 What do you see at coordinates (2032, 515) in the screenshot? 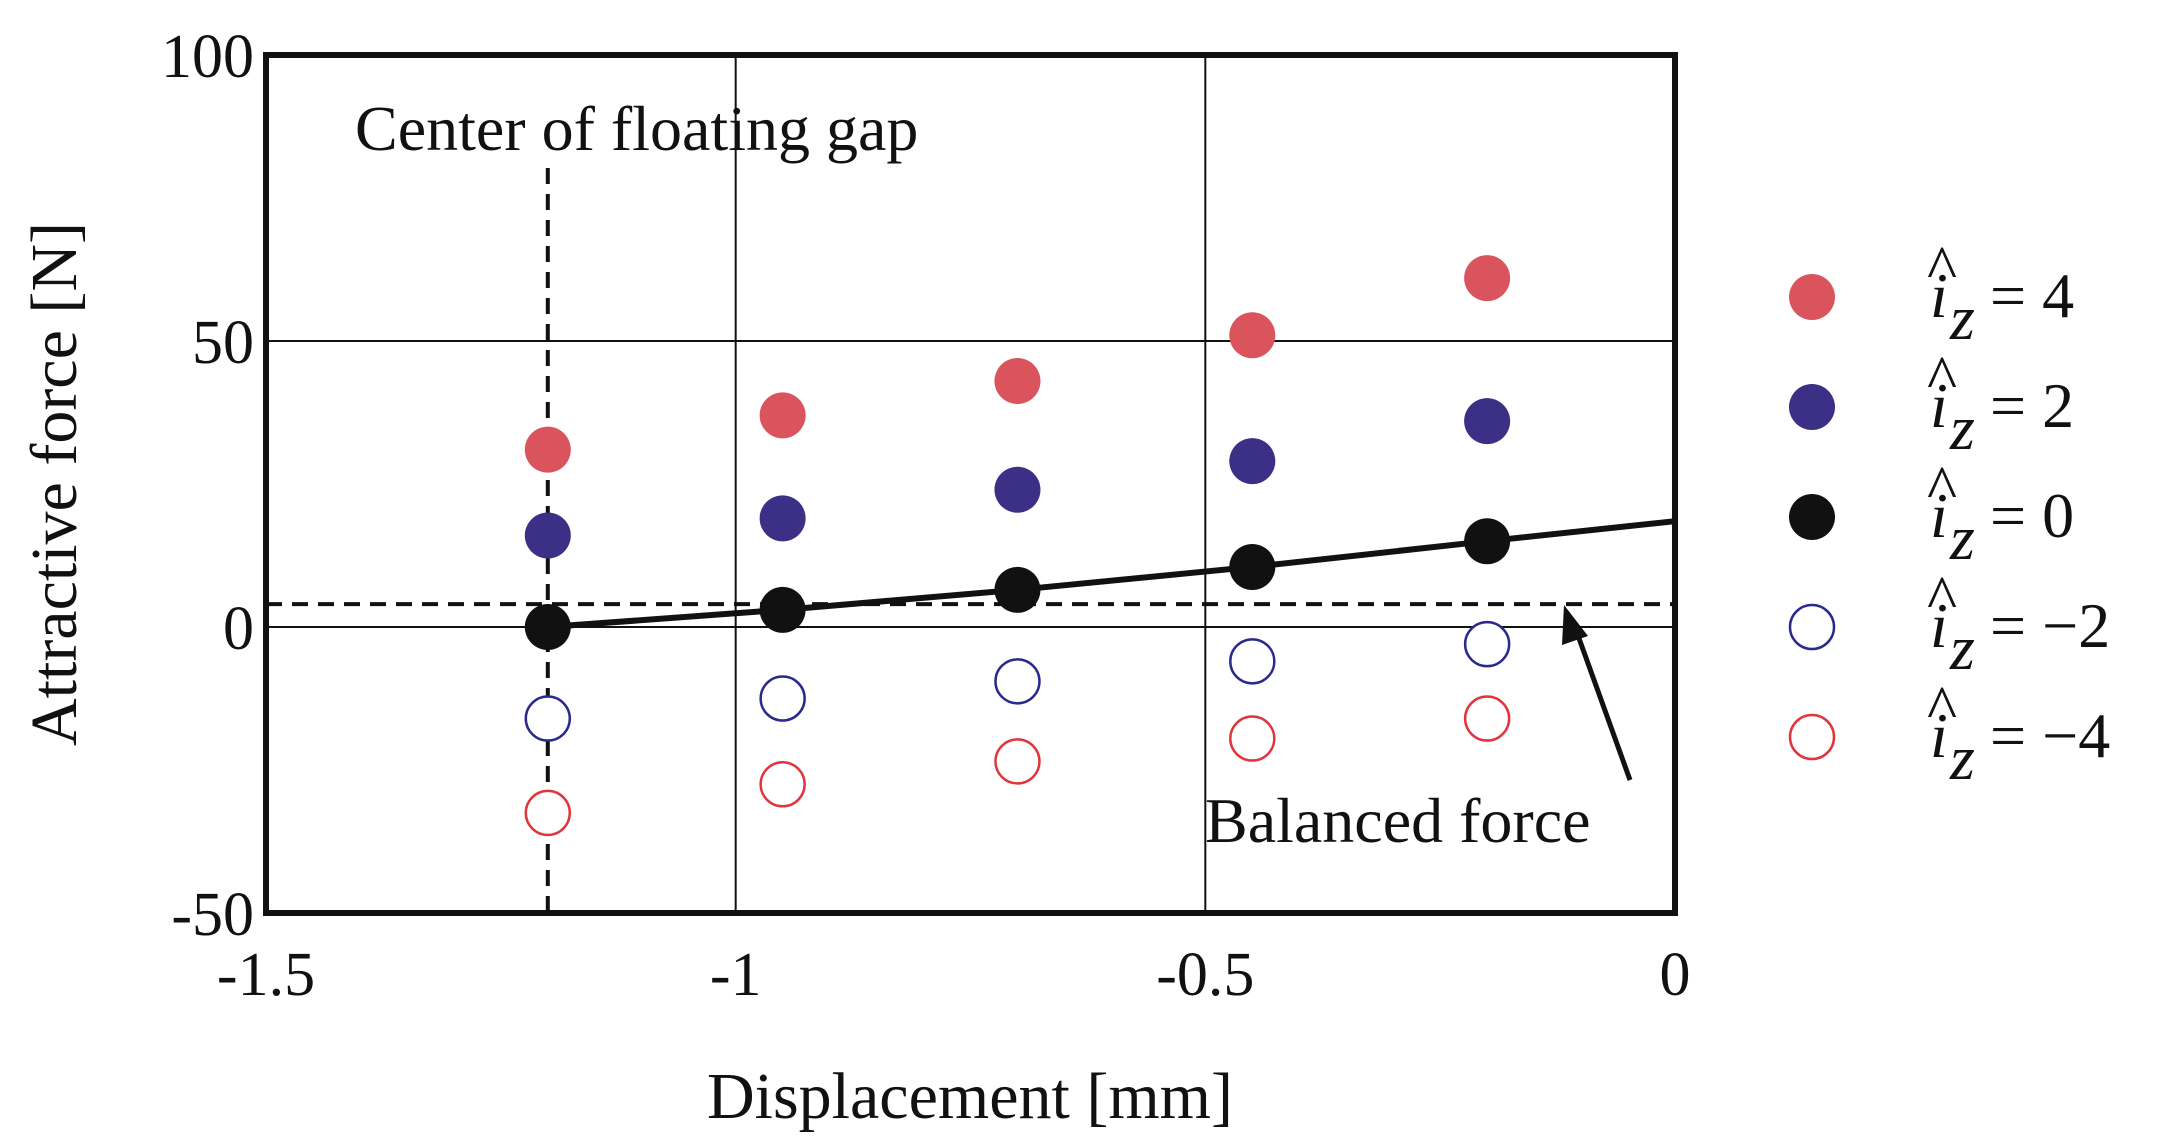
I see `legend-value: = 0` at bounding box center [2032, 515].